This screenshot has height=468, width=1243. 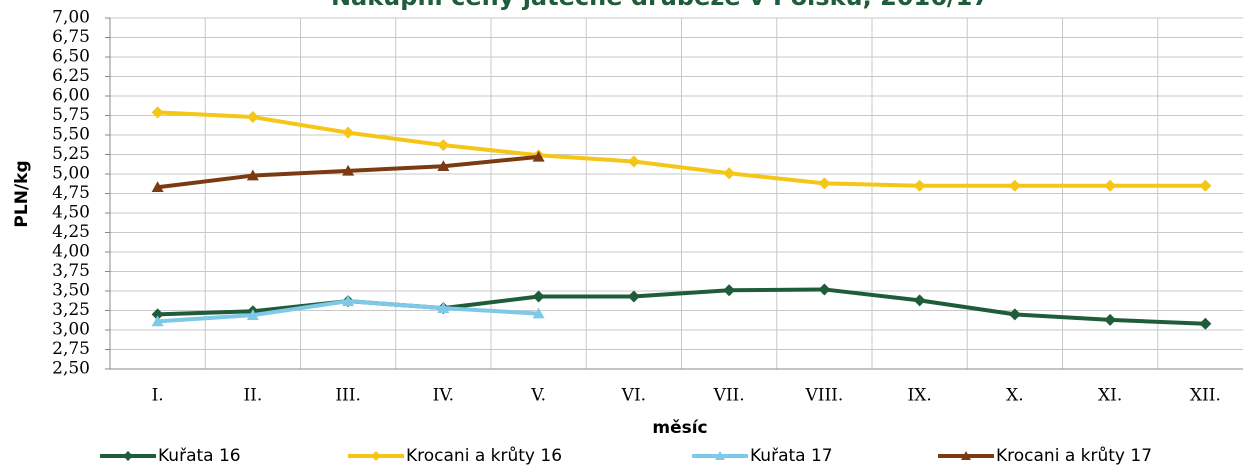 What do you see at coordinates (158, 396) in the screenshot?
I see `x-tick-label: I.` at bounding box center [158, 396].